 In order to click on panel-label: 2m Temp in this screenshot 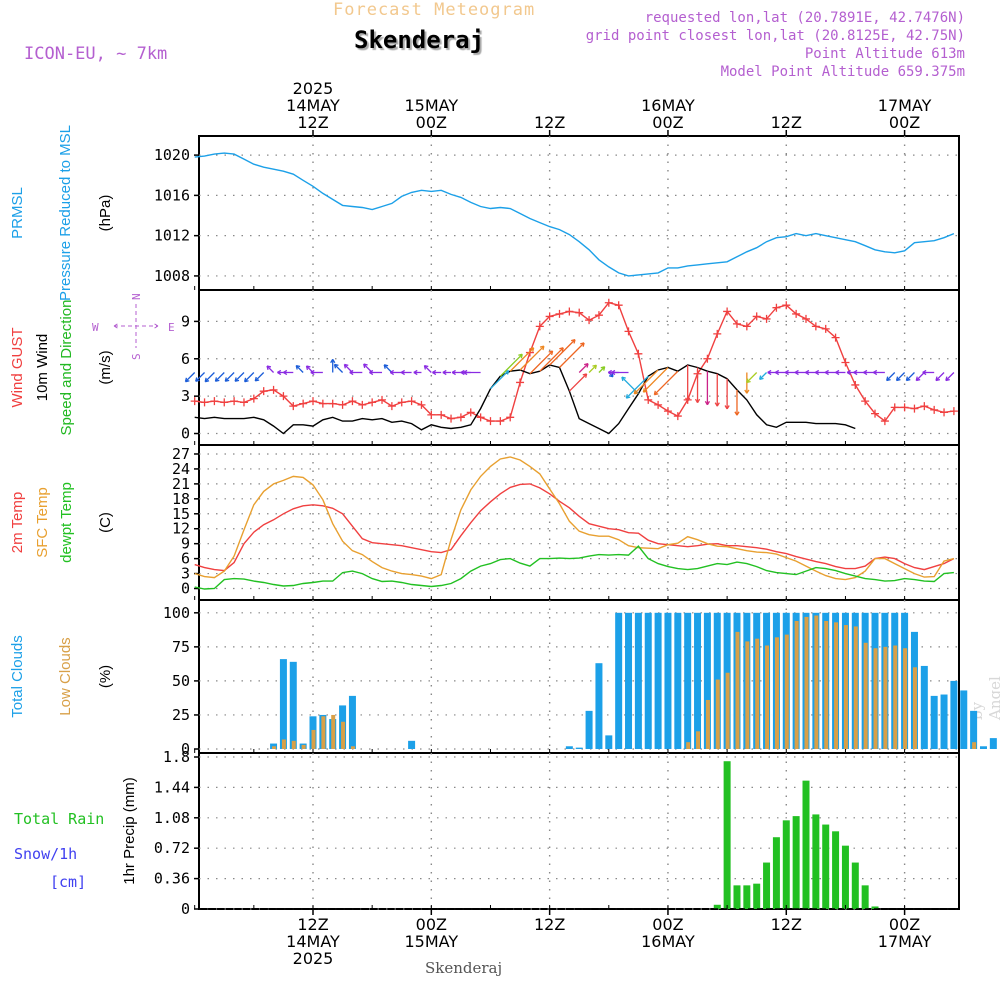, I will do `click(17, 522)`.